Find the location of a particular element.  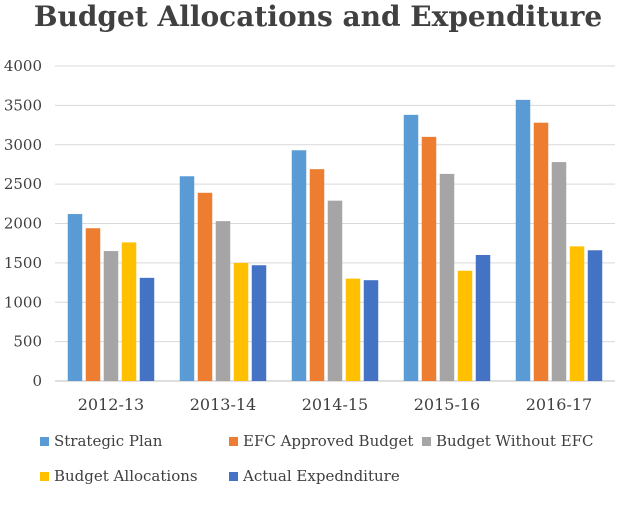

x-axis-ticks: 2012-13 2013-14 2014-15 2015-16 2016-17 is located at coordinates (335, 404).